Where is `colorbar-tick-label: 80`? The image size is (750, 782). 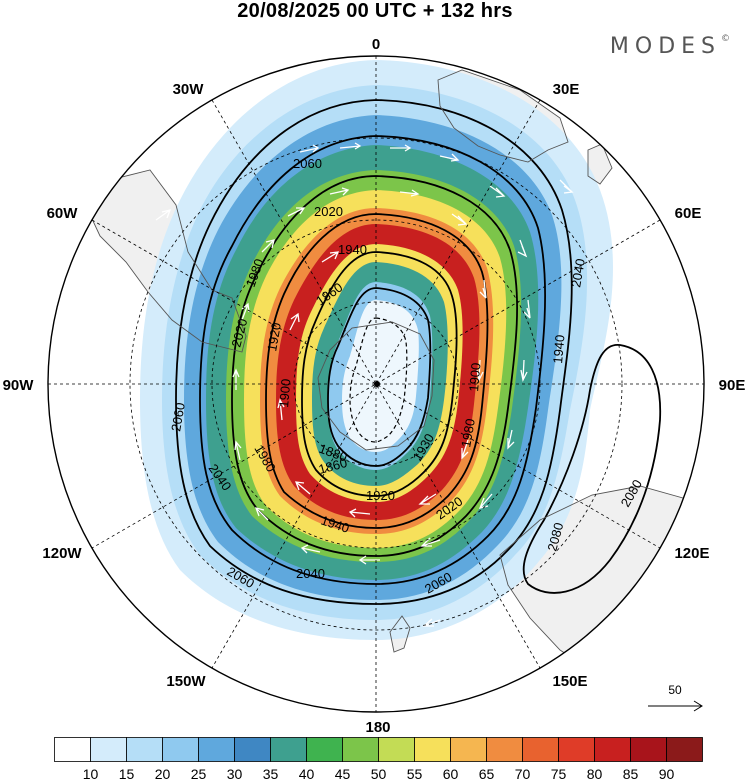 colorbar-tick-label: 80 is located at coordinates (595, 774).